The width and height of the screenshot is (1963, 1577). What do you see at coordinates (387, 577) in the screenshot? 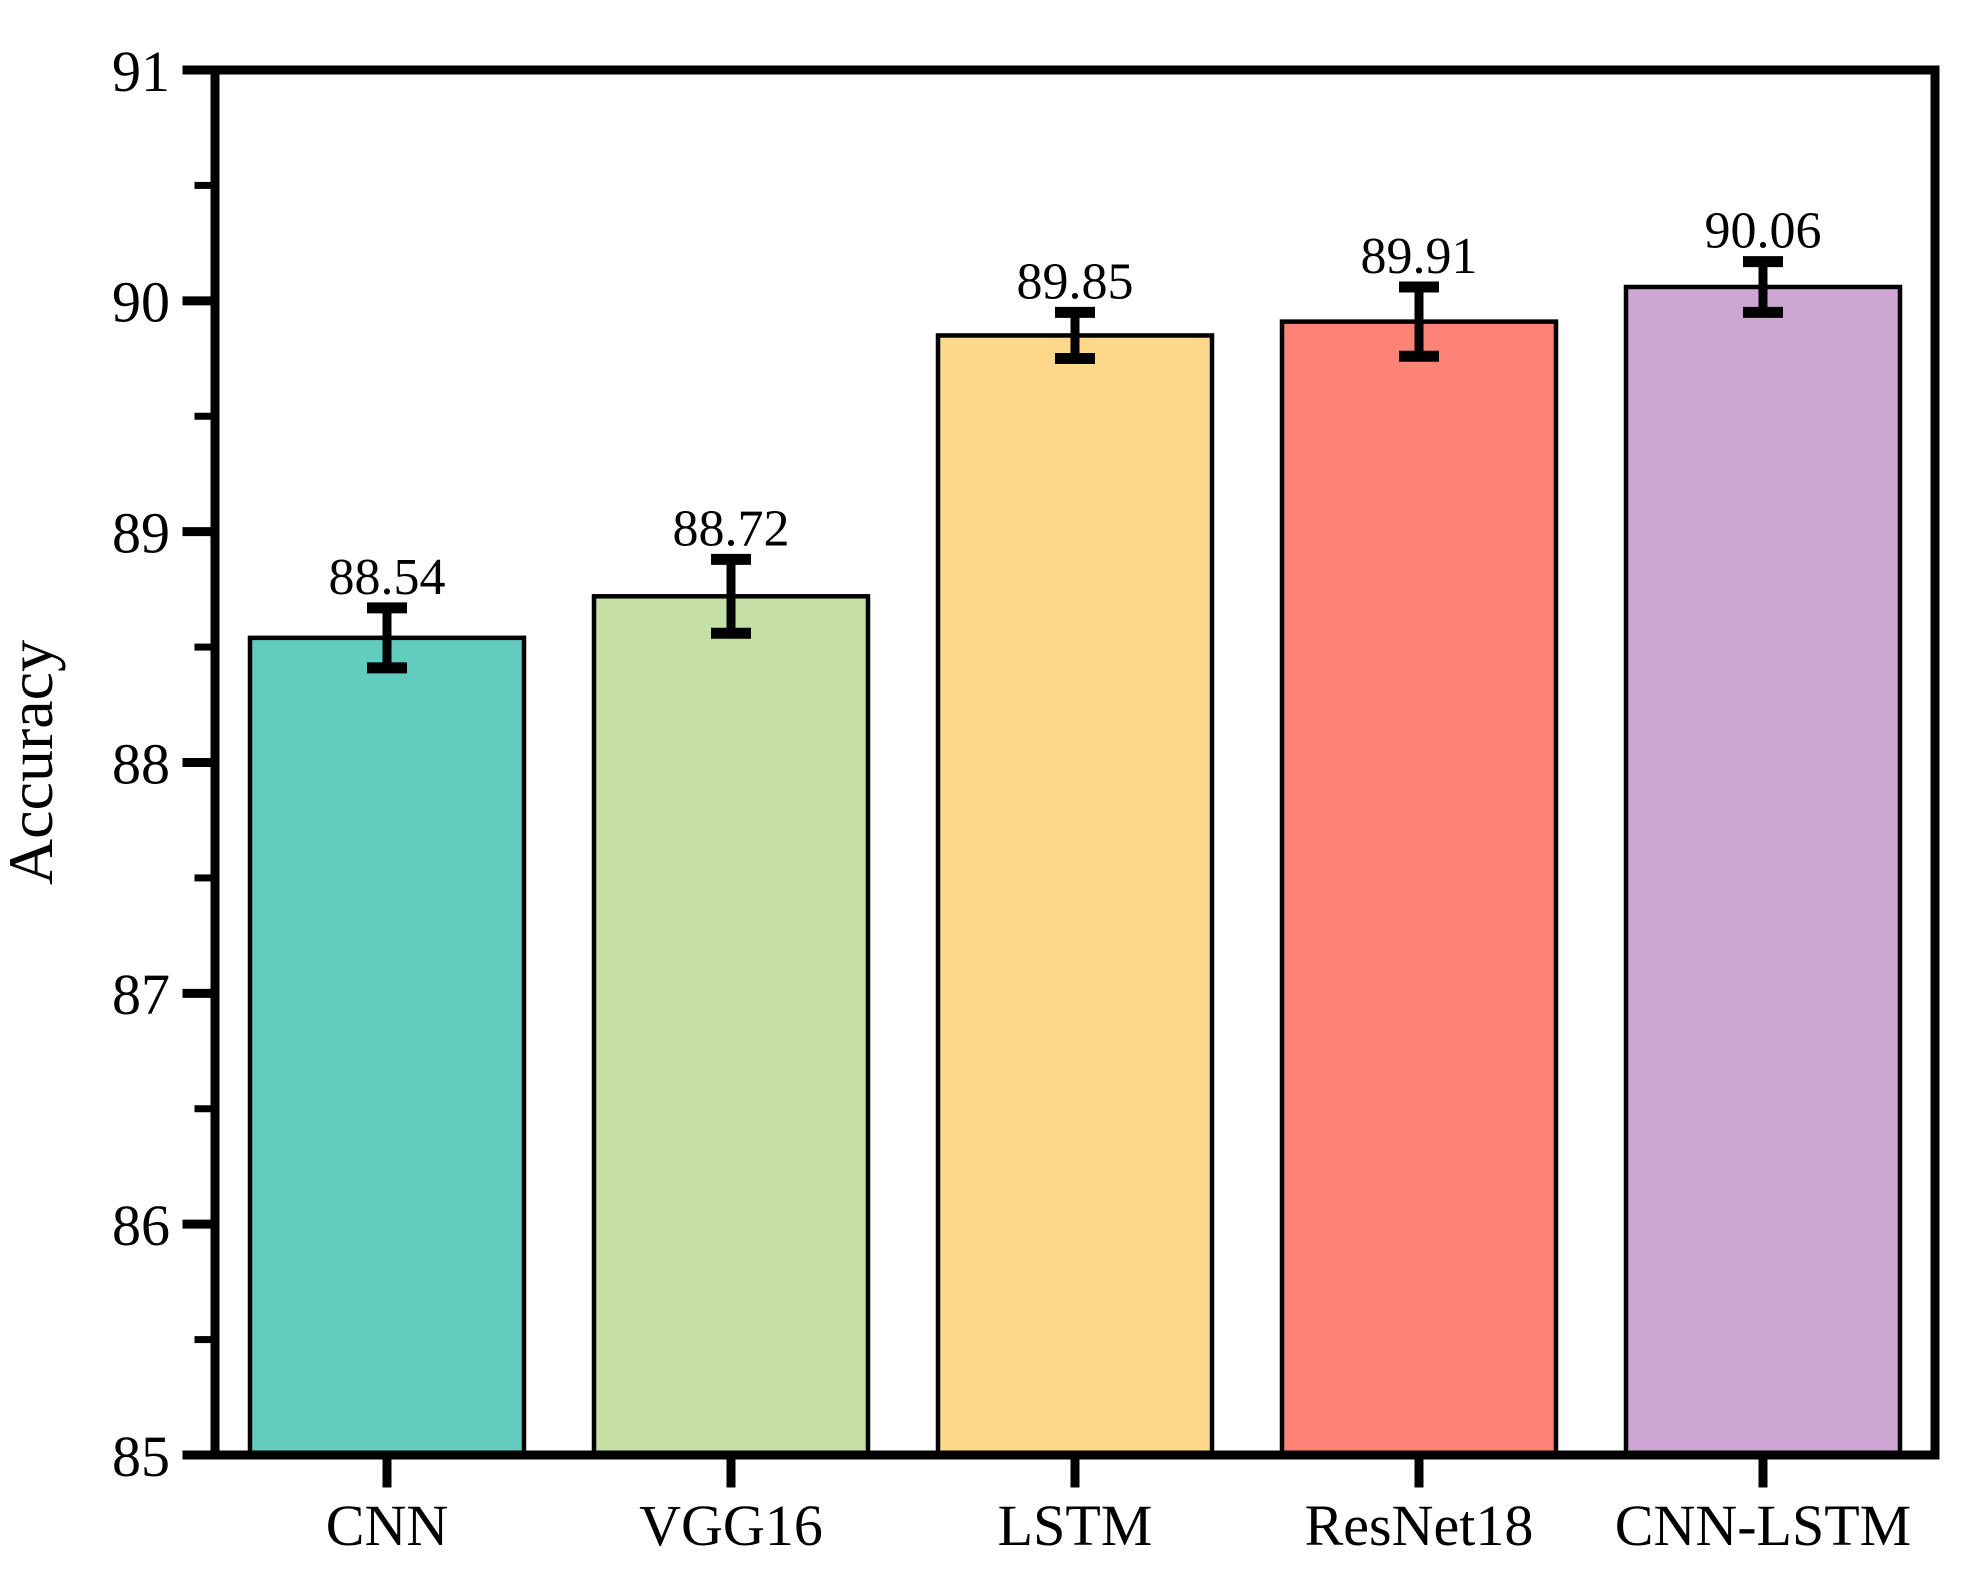
I see `bar-value-label-cnn: 88.54` at bounding box center [387, 577].